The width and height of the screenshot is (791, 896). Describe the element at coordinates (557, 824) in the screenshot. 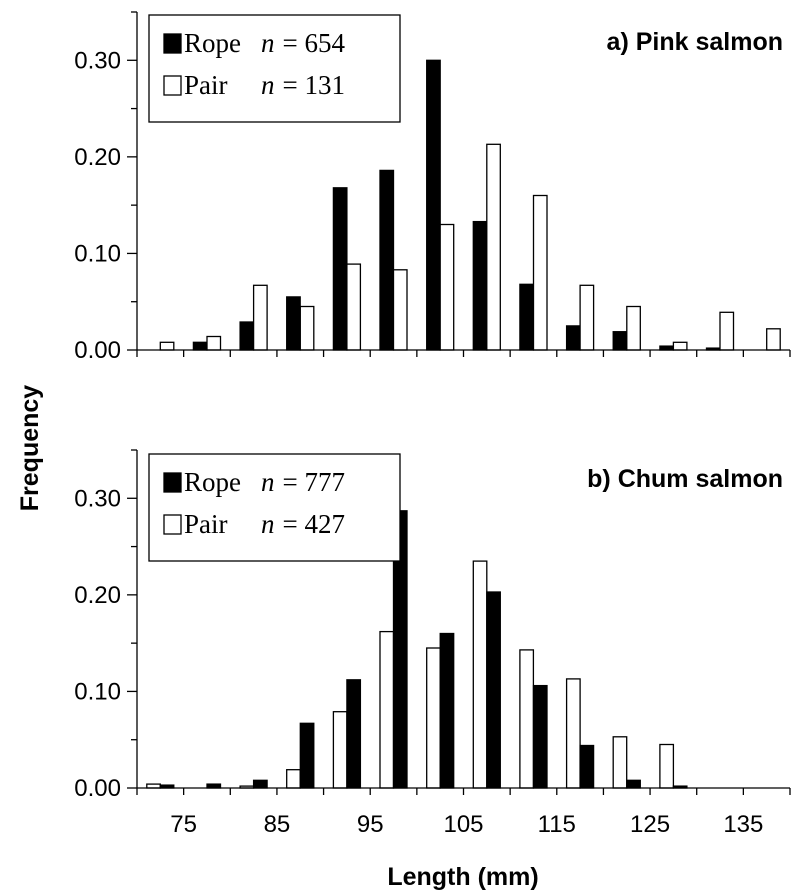

I see `x-tick-label: 115` at that location.